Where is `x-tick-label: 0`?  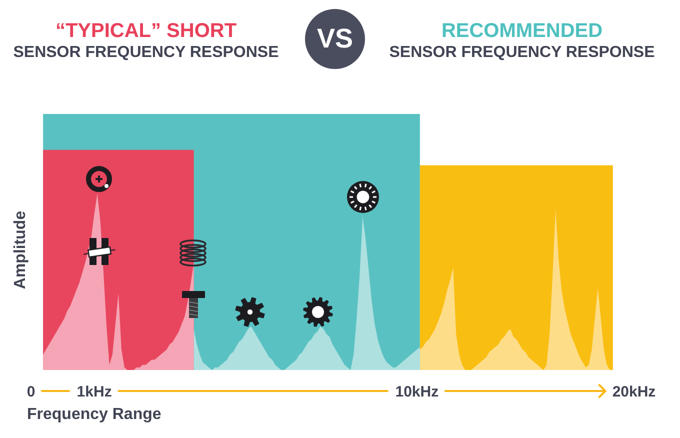 x-tick-label: 0 is located at coordinates (31, 391).